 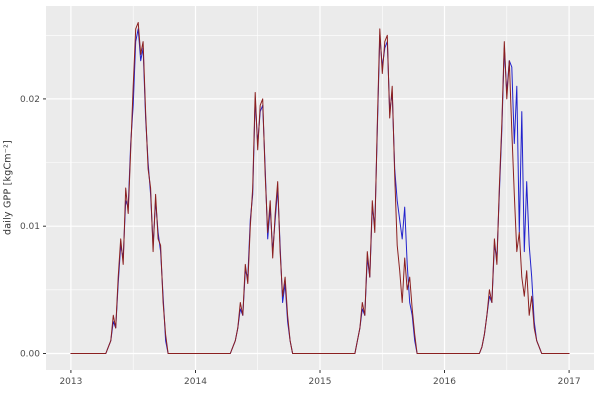 I want to click on x-tick-label: 2016, so click(x=444, y=382).